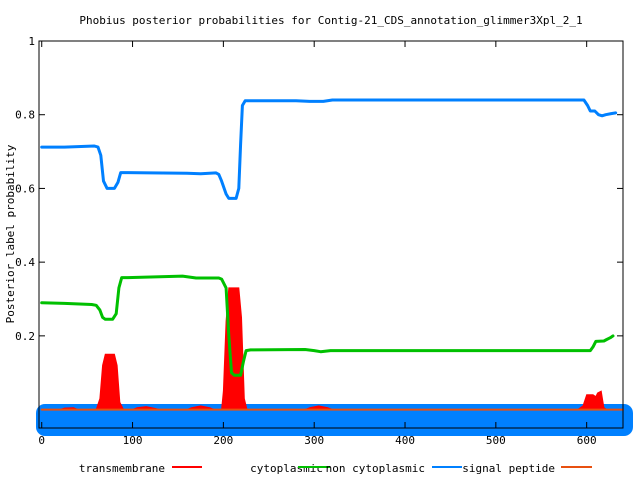 Image resolution: width=640 pixels, height=480 pixels. Describe the element at coordinates (25, 188) in the screenshot. I see `y-tick-label-0.6: 0.6` at that location.